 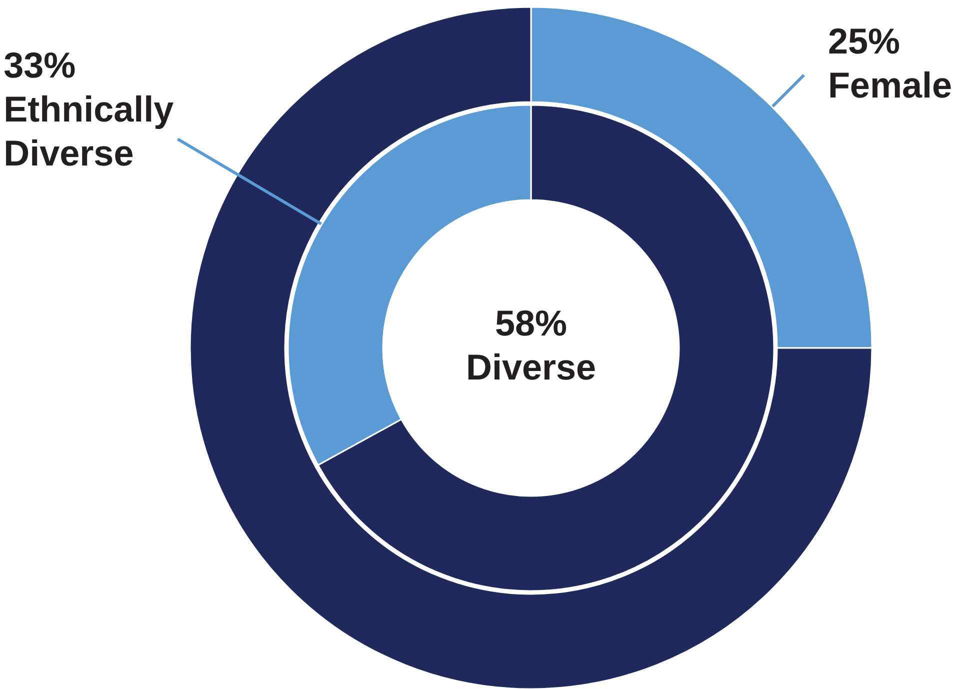 I want to click on slice-label: Female, so click(x=890, y=85).